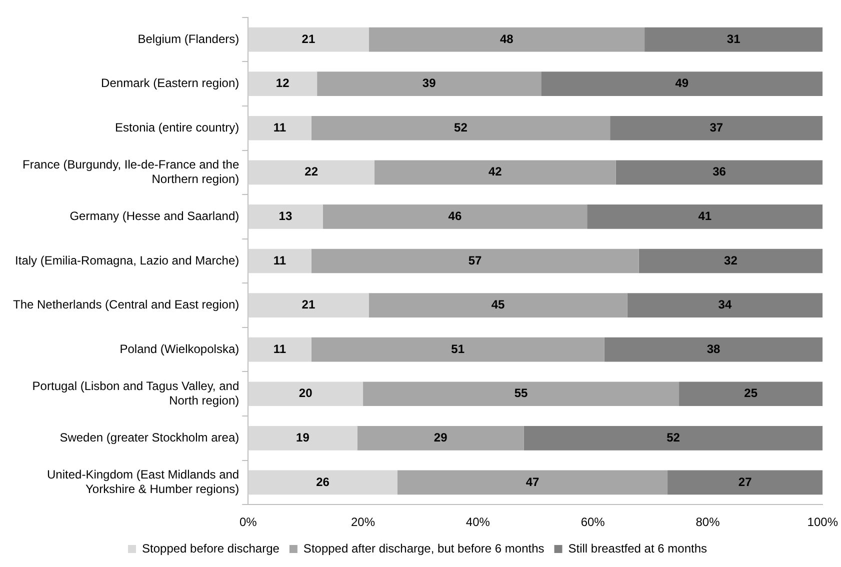  I want to click on y-tick-label: Sweden (greater Stockholm area), so click(150, 437).